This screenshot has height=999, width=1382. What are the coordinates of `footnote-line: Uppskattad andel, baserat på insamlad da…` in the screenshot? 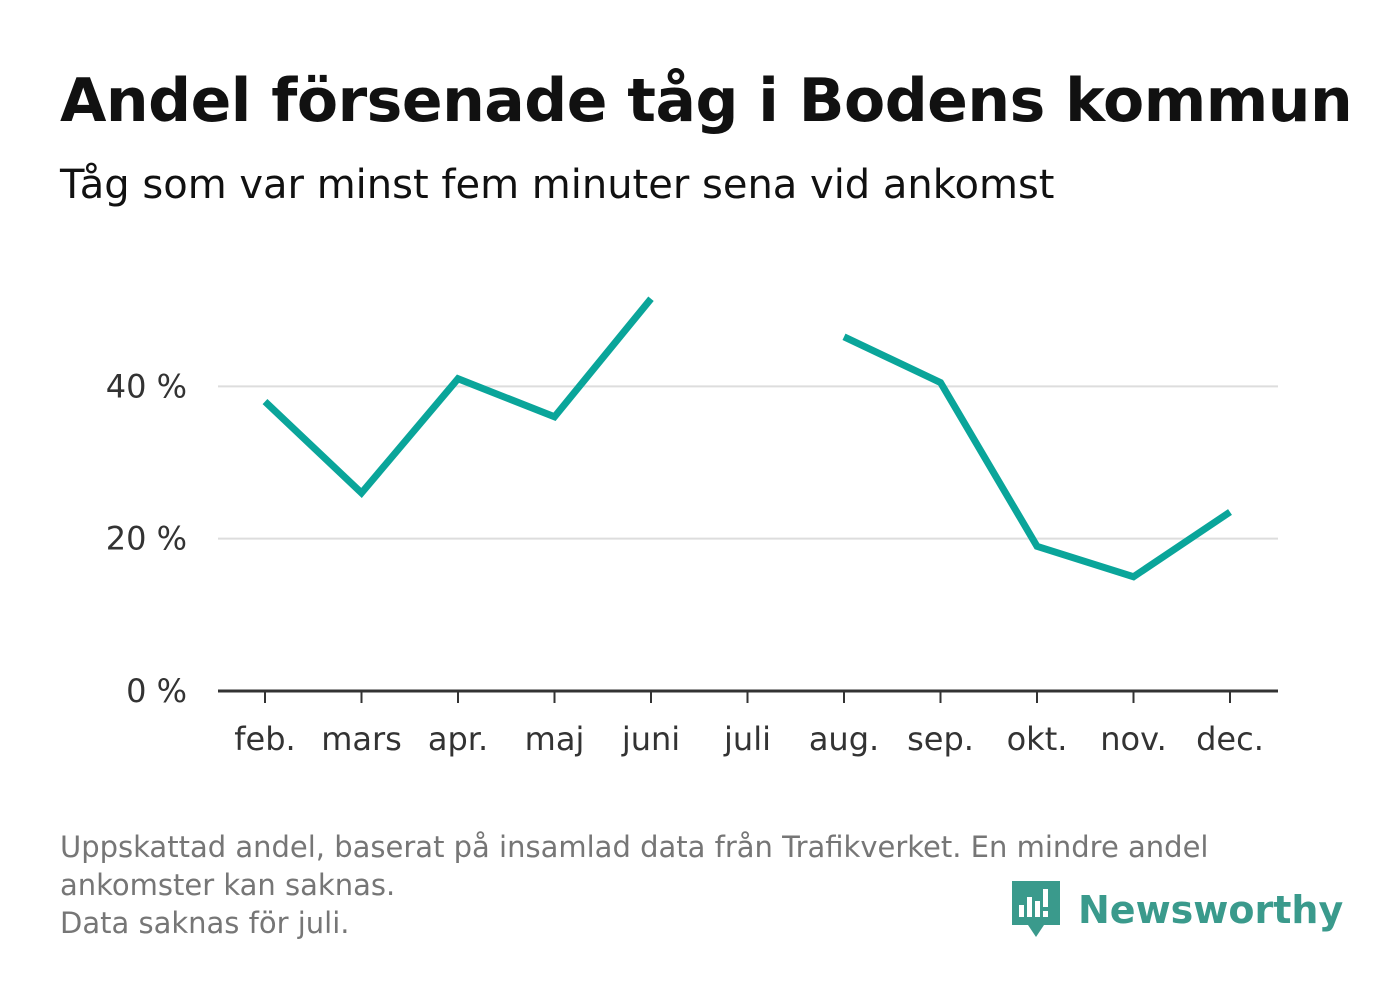 It's located at (634, 847).